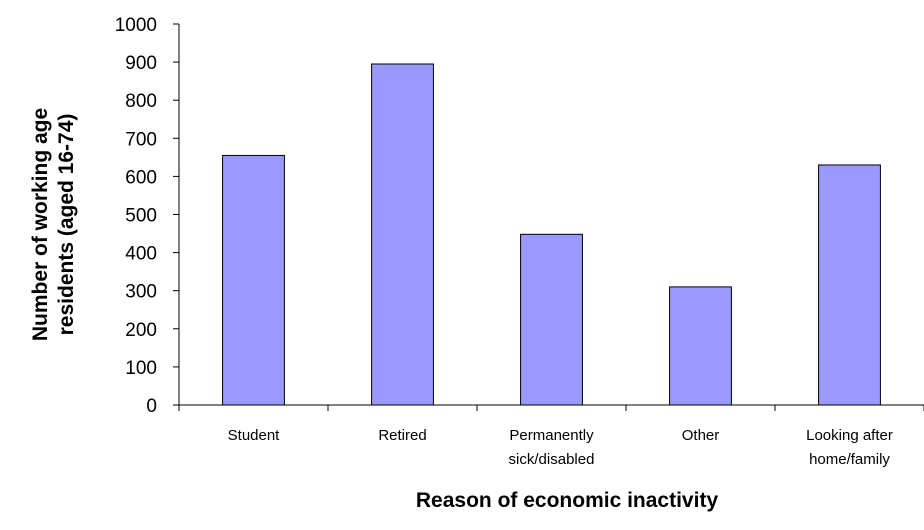  What do you see at coordinates (141, 330) in the screenshot?
I see `y-tick-label: 200` at bounding box center [141, 330].